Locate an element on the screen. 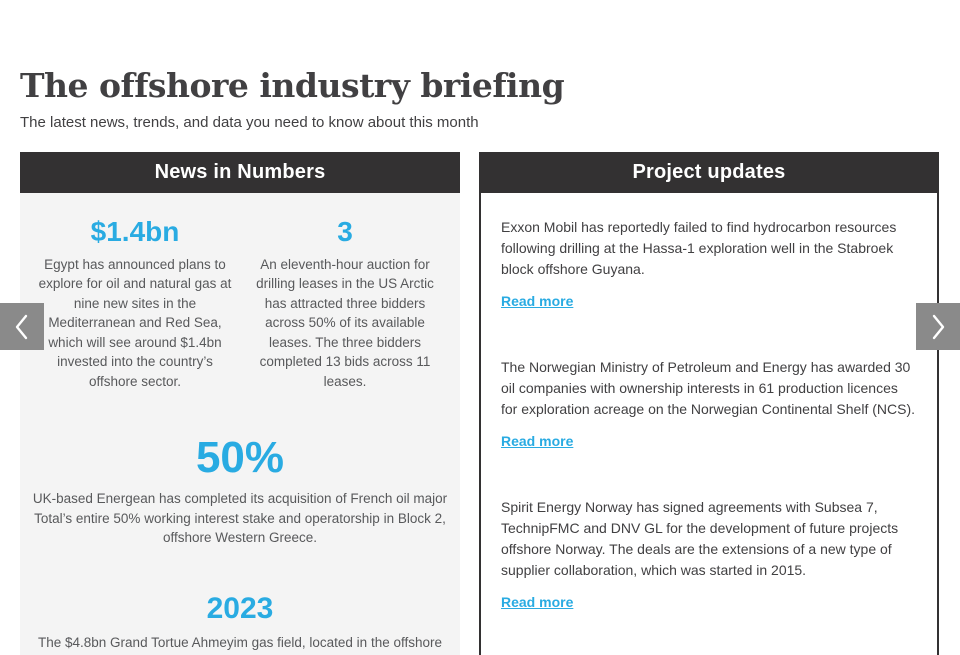  carousel-next-button is located at coordinates (938, 326).